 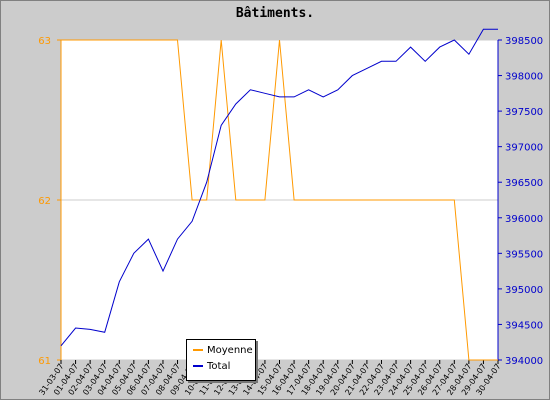 What do you see at coordinates (524, 41) in the screenshot?
I see `right-tick-label-398500: 398500` at bounding box center [524, 41].